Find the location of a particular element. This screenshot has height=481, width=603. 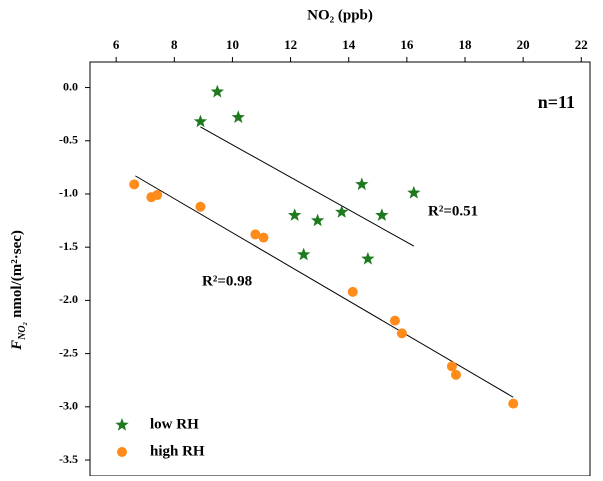

y-label-part: nmol/(m²·sec) is located at coordinates (17, 274).